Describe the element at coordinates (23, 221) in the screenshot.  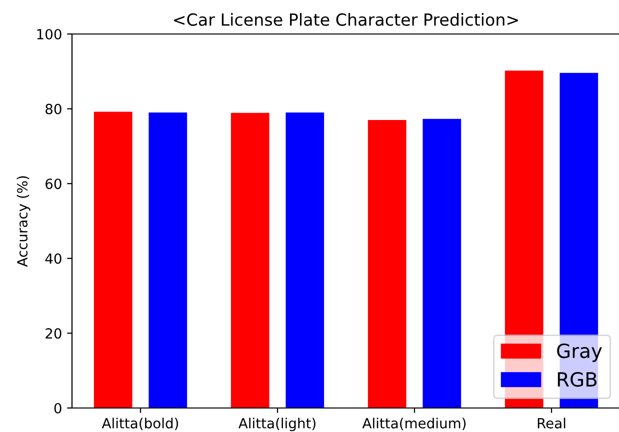
I see `y-axis-title: Accuracy (%)` at that location.